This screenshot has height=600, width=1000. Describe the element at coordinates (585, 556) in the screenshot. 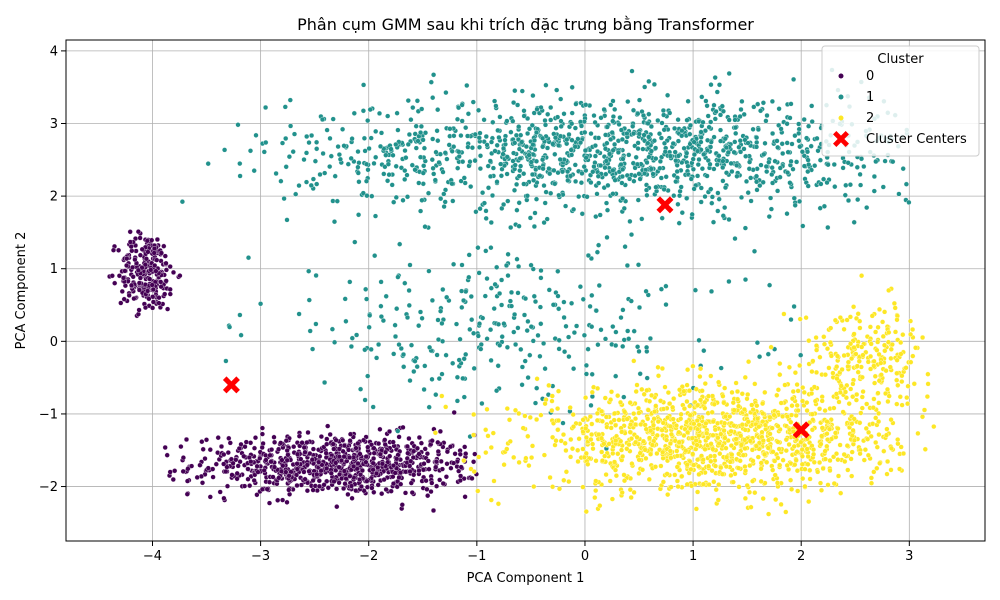

I see `x-tick-label: 0` at that location.